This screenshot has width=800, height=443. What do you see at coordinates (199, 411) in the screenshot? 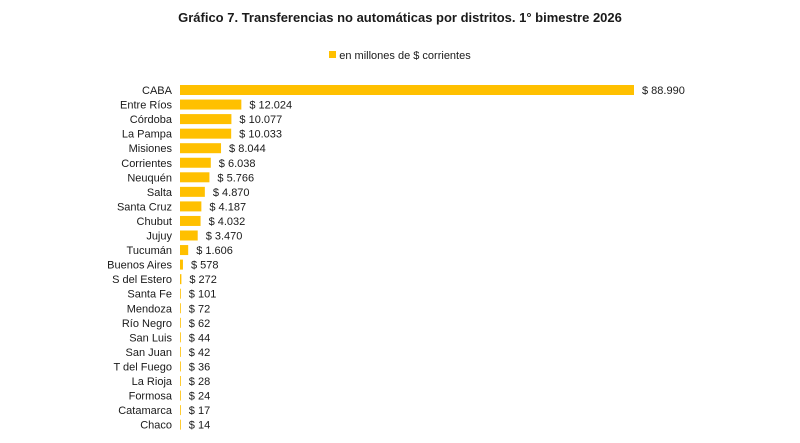
I see `value-label: $ 17` at bounding box center [199, 411].